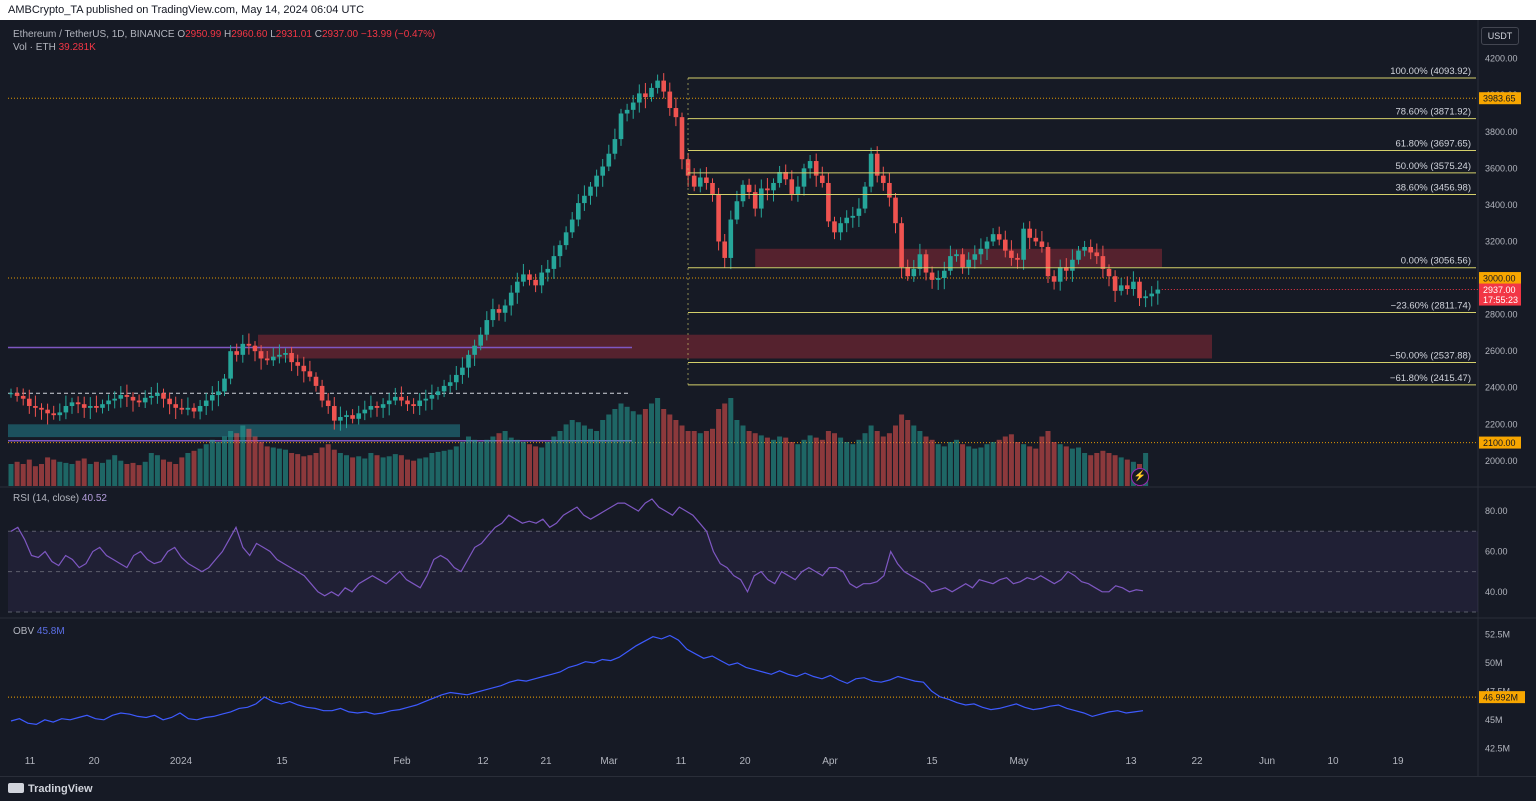 Image resolution: width=1536 pixels, height=801 pixels. I want to click on close-label: C, so click(318, 34).